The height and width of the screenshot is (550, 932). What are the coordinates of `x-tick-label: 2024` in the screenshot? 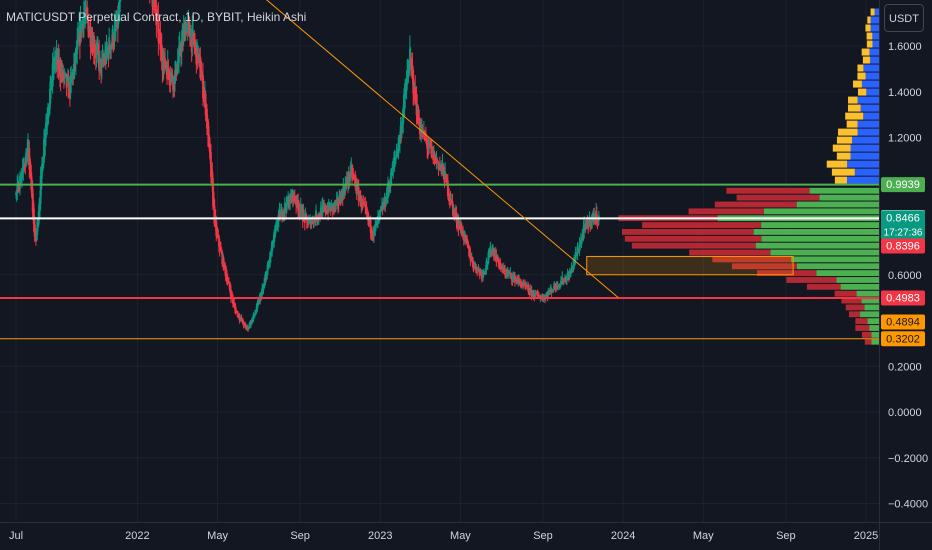 It's located at (623, 536).